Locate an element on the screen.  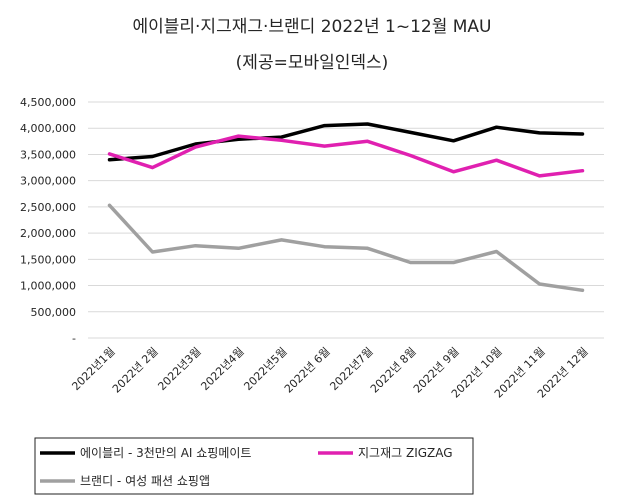
y-tick-label: 4,500,000 is located at coordinates (48, 102).